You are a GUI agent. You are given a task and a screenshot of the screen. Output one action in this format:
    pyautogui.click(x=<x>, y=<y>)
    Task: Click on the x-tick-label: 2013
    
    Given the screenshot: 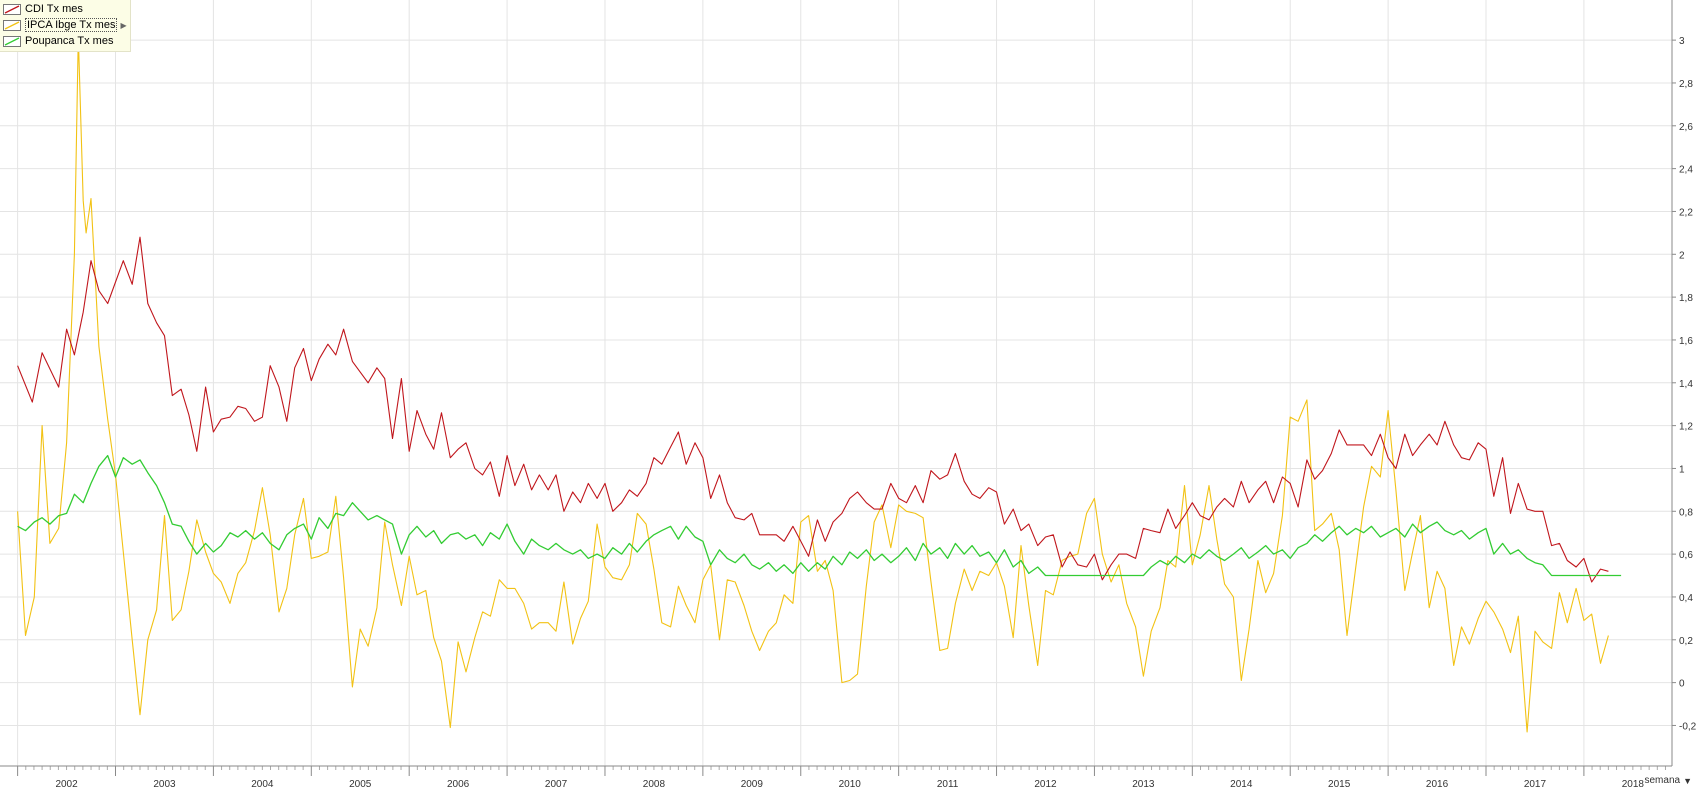 What is the action you would take?
    pyautogui.click(x=1143, y=784)
    